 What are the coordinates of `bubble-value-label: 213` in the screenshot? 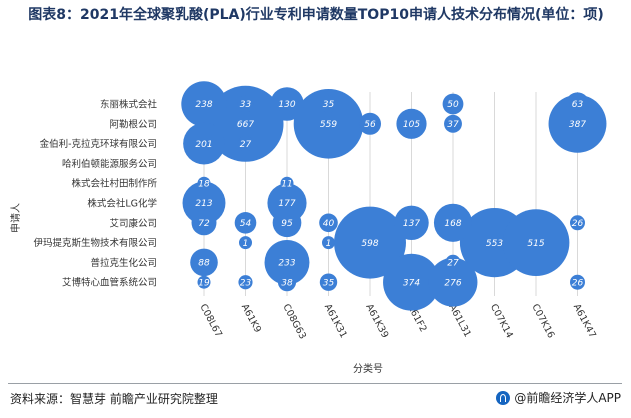 It's located at (203, 204).